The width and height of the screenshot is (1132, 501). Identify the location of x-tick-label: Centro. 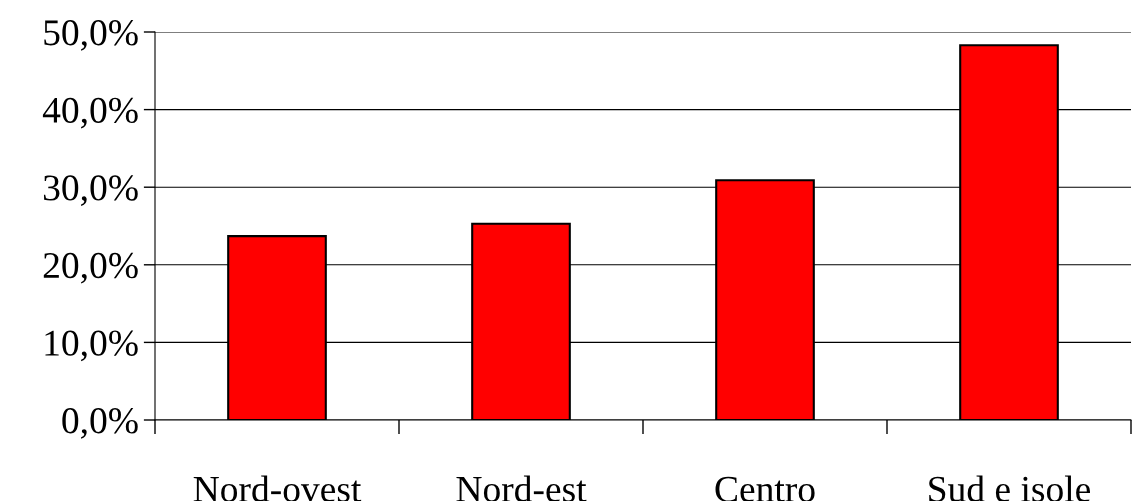
(765, 488).